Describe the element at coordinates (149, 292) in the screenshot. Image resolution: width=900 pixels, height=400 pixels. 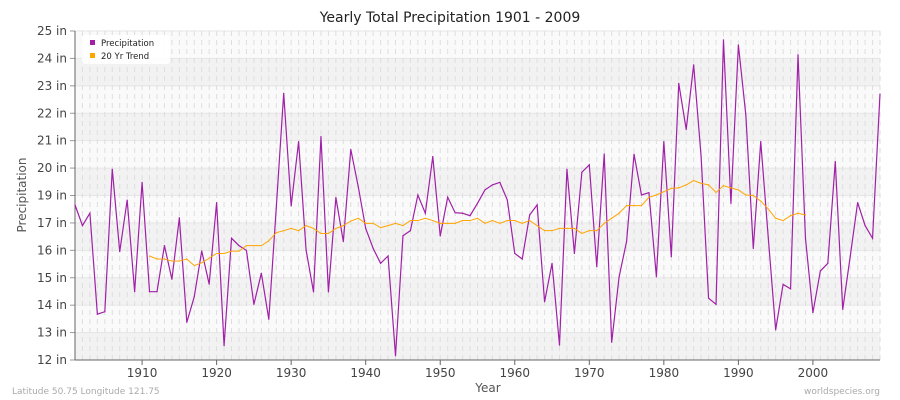
I see `precipitation-point-1911` at that location.